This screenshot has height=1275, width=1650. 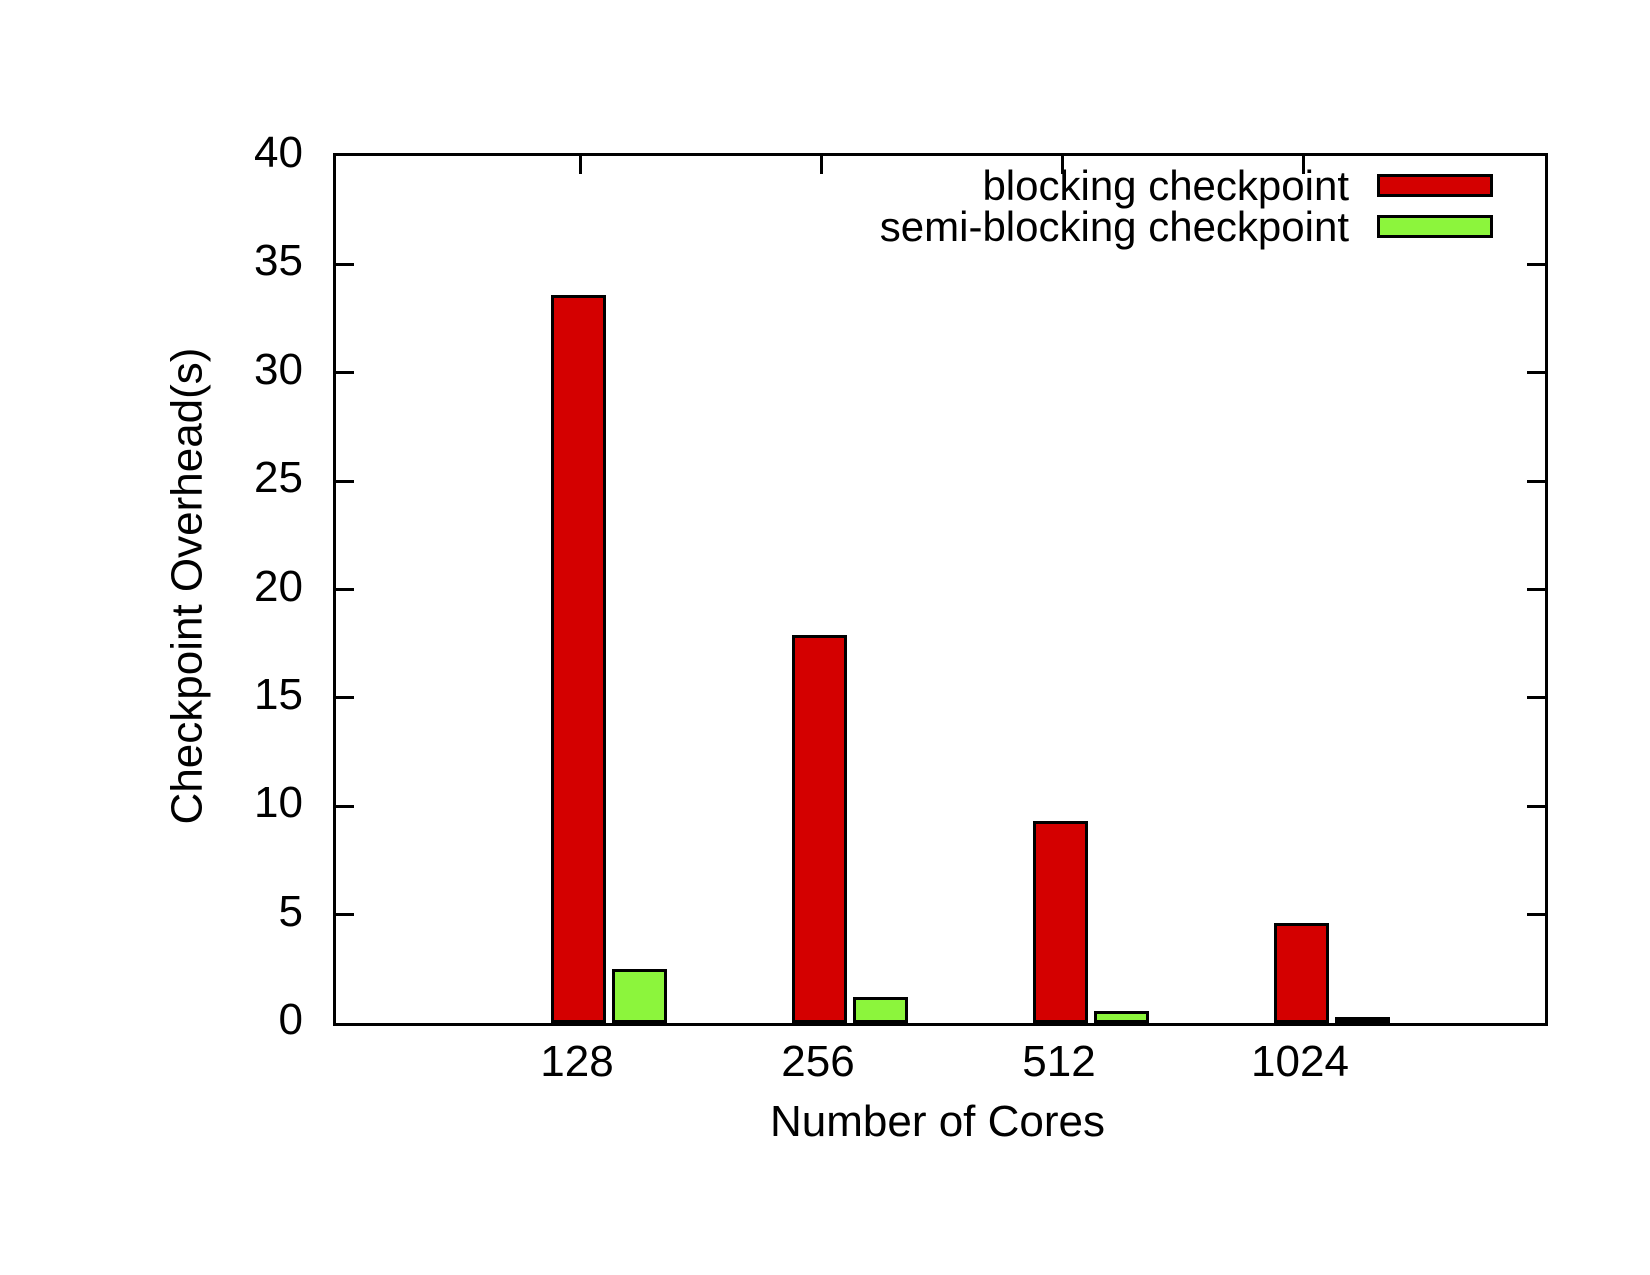 What do you see at coordinates (1059, 1061) in the screenshot?
I see `x-tick-label: 512` at bounding box center [1059, 1061].